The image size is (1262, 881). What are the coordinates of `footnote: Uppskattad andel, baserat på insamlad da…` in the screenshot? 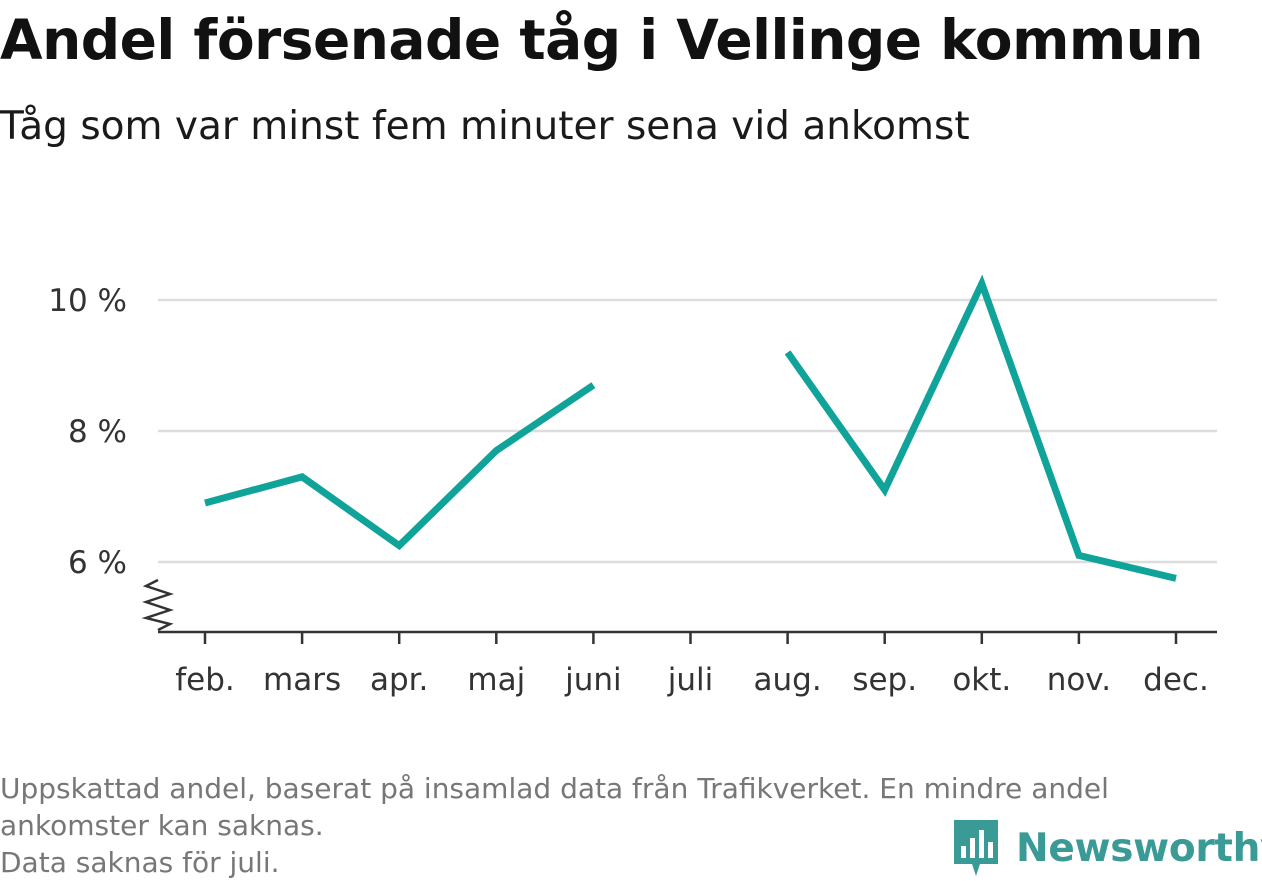 It's located at (625, 825).